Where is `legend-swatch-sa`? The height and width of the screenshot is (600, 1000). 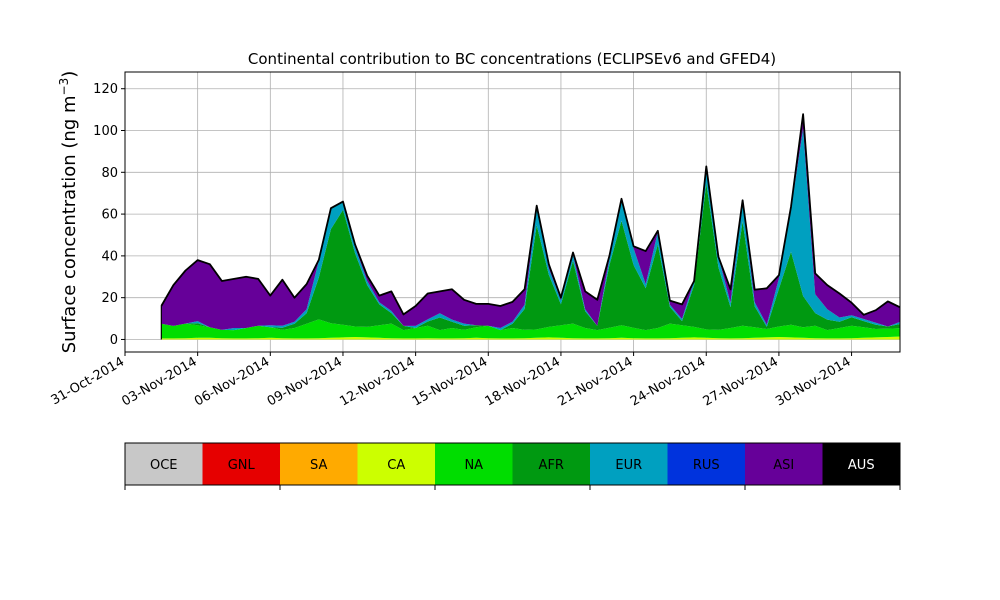
legend-swatch-sa is located at coordinates (319, 464).